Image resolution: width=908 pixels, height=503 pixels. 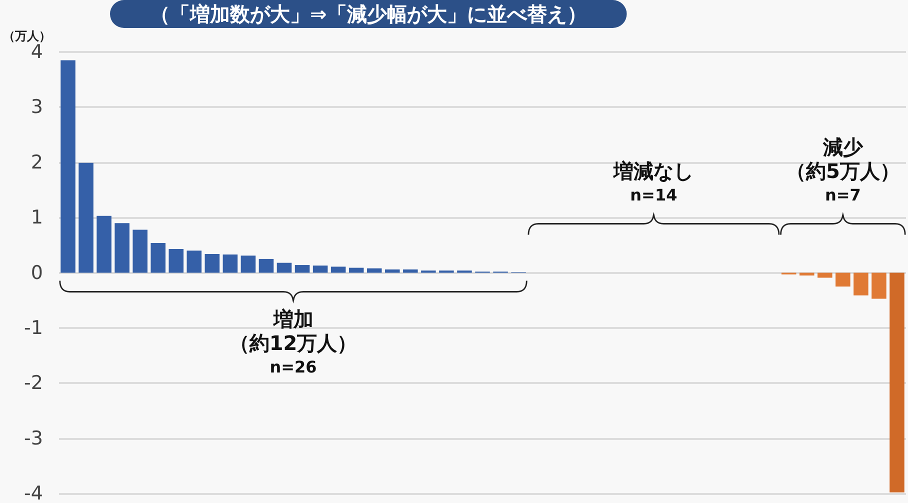 What do you see at coordinates (654, 194) in the screenshot?
I see `annotation: n=14` at bounding box center [654, 194].